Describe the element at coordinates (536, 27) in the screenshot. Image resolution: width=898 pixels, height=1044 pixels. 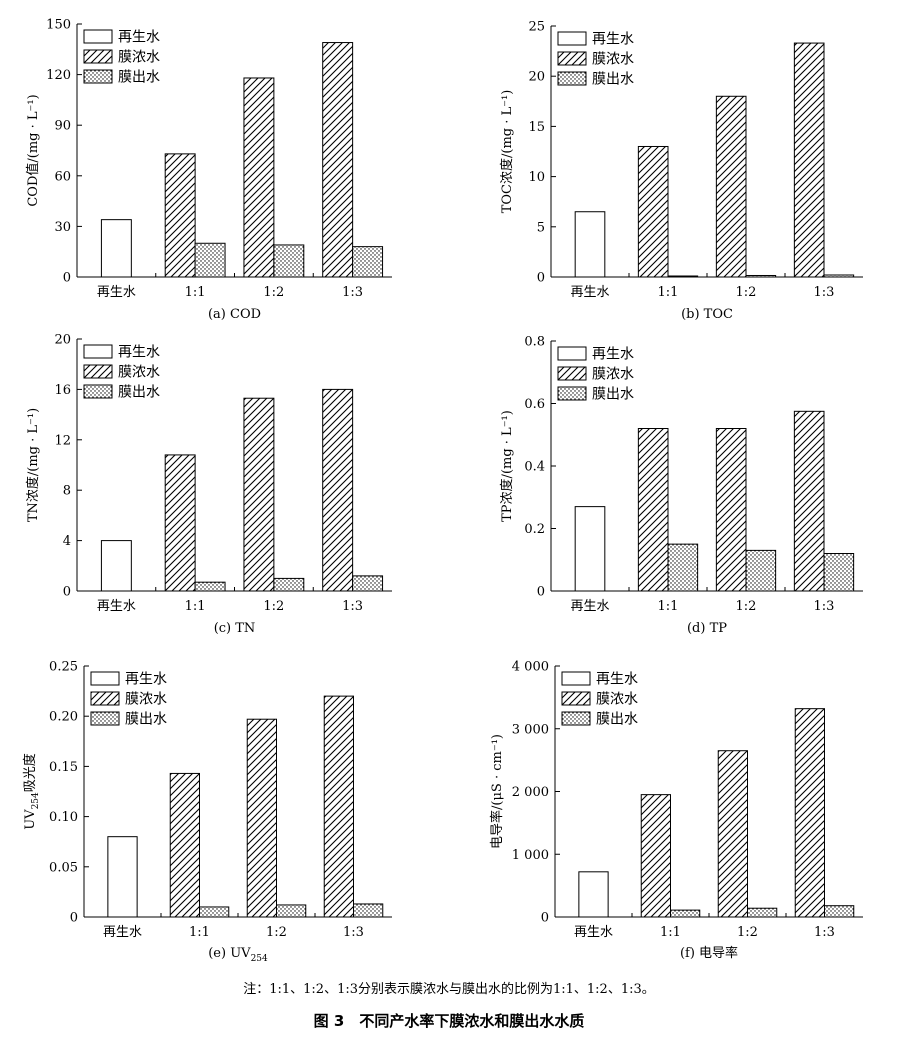
I see `y-tick-label: 25` at that location.